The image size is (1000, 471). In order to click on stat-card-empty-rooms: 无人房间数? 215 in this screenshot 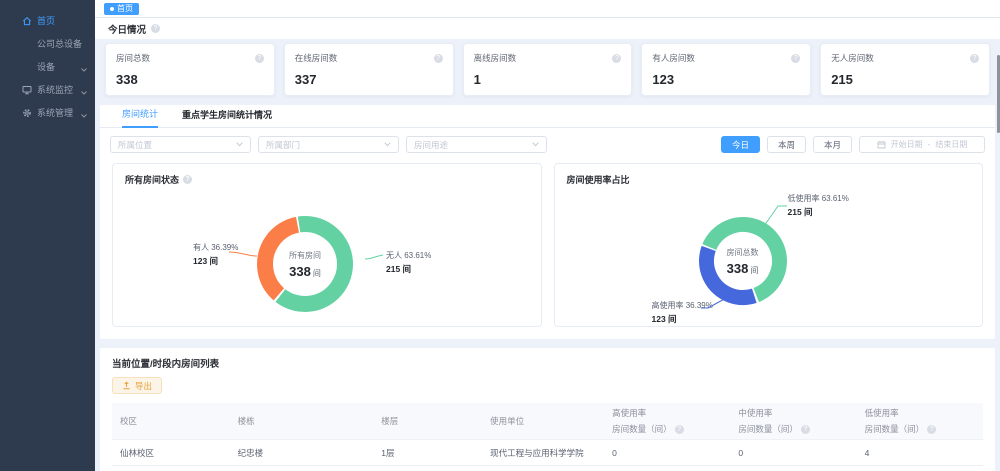, I will do `click(905, 69)`.